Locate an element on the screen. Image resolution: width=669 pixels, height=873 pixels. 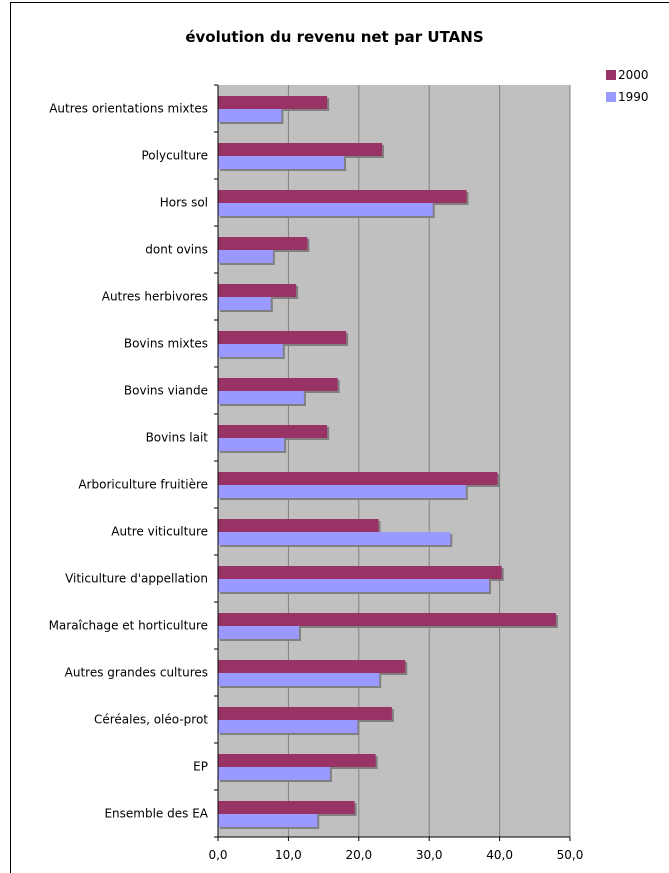
category-label: Autres orientations mixtes is located at coordinates (128, 109).